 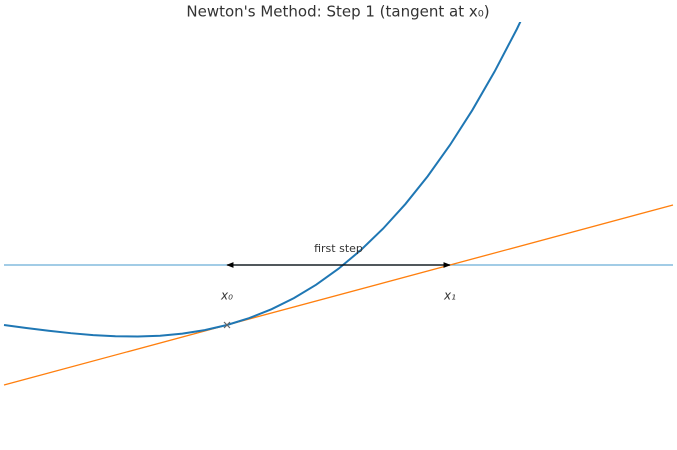 I want to click on point-label: x₁, so click(x=449, y=296).